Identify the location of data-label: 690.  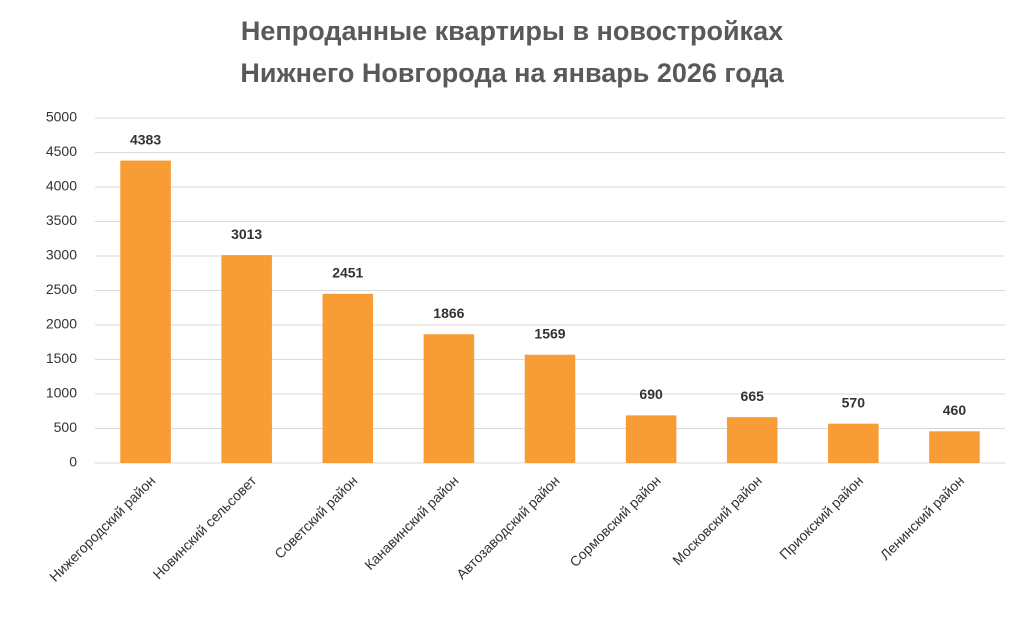
(651, 394).